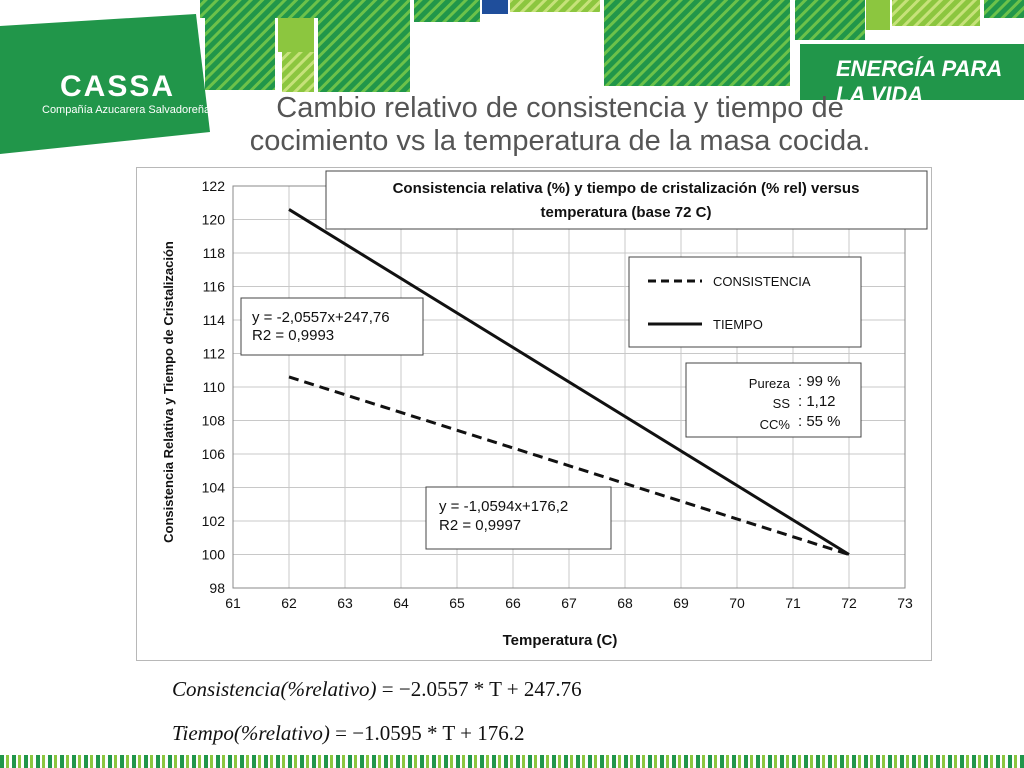 This screenshot has width=1024, height=768. I want to click on x-tick-labels: 61 62 63 64 65 66 67 68 69 70 71 72 73, so click(569, 603).